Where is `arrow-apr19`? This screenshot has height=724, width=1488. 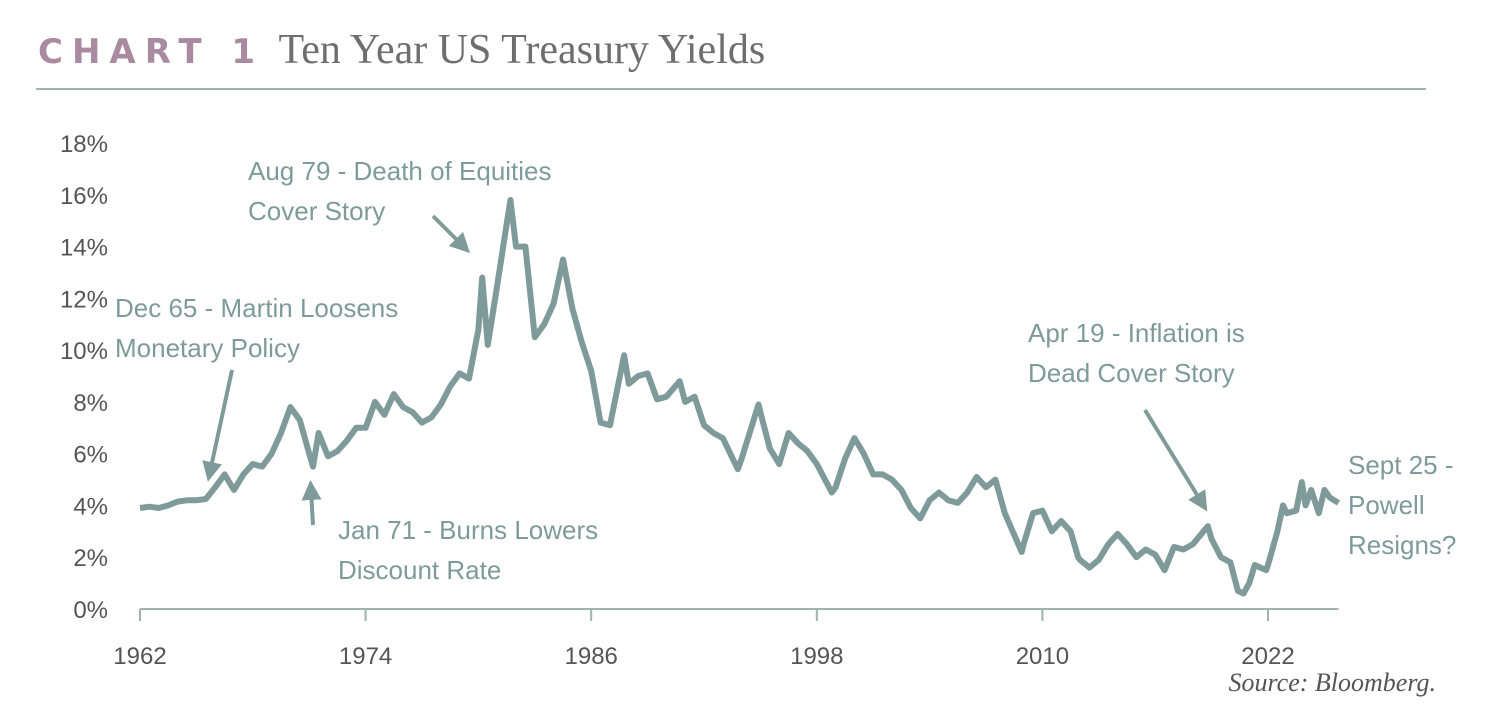 arrow-apr19 is located at coordinates (1175, 460).